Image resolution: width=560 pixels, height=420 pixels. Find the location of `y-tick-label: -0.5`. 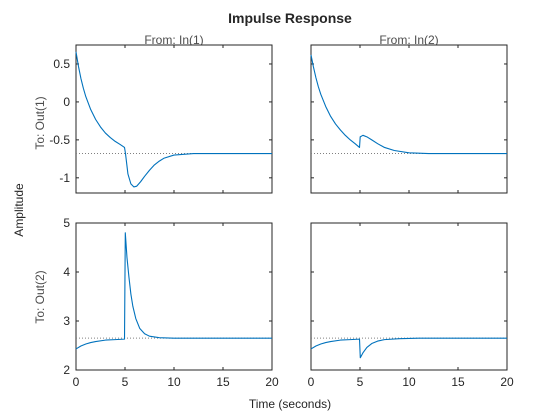

y-tick-label: -0.5 is located at coordinates (59, 140).